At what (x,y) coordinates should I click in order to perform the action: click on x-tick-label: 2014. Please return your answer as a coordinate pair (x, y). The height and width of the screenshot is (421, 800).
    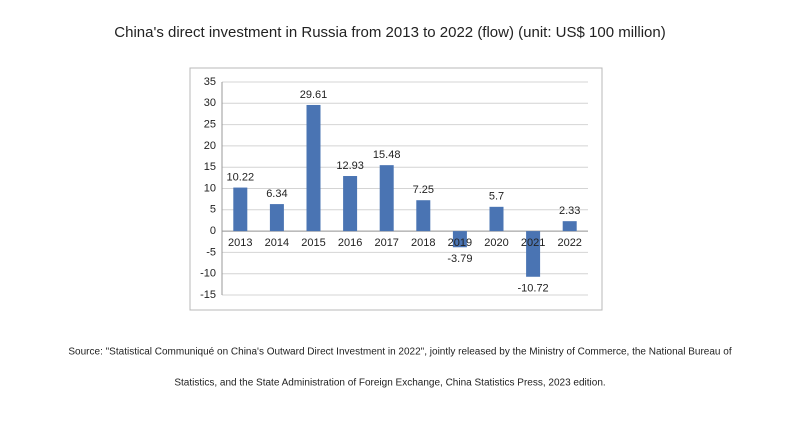
    Looking at the image, I should click on (277, 243).